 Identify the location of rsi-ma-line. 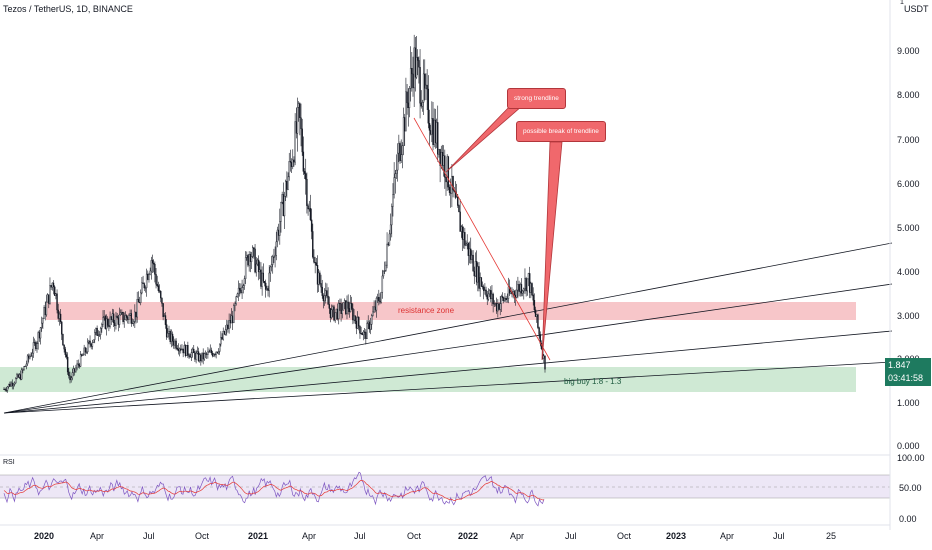
(273, 490).